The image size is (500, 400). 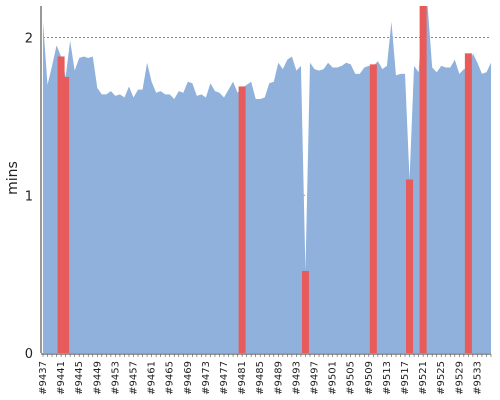 I want to click on x-tick-label: #9505, so click(x=351, y=378).